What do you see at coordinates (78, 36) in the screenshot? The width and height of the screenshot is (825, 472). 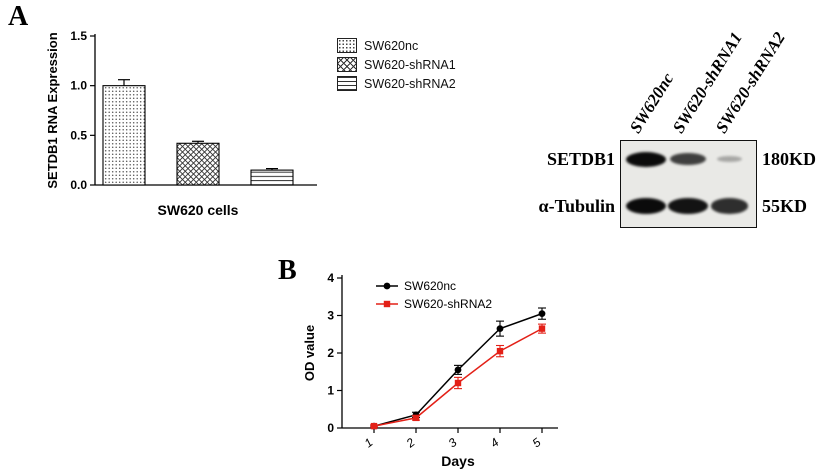 I see `y-tick-label: 1.5` at bounding box center [78, 36].